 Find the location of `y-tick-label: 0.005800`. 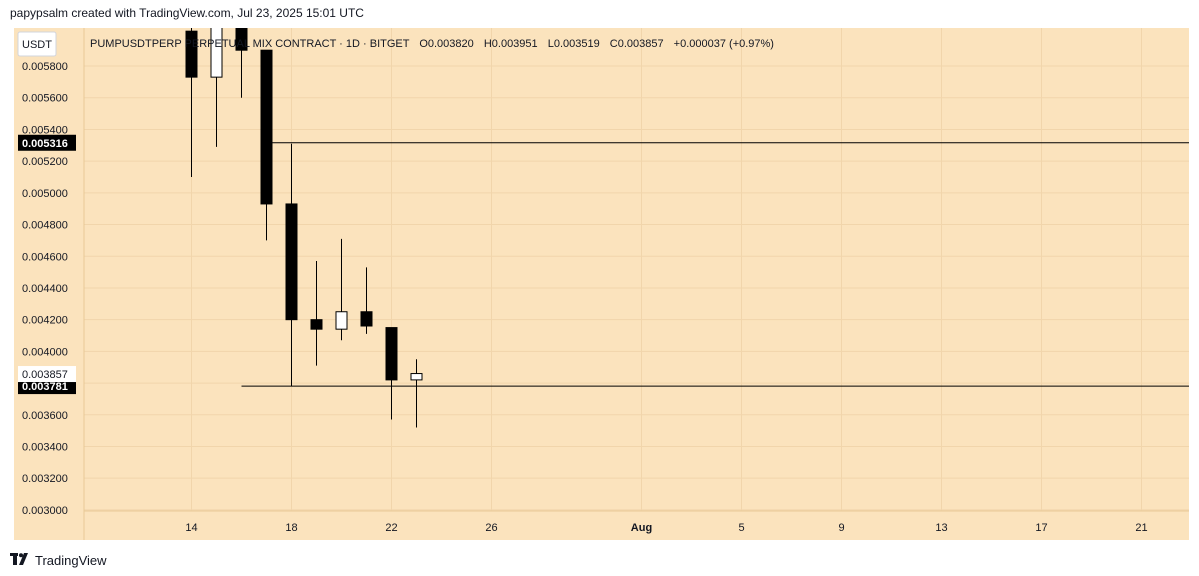

y-tick-label: 0.005800 is located at coordinates (45, 67).